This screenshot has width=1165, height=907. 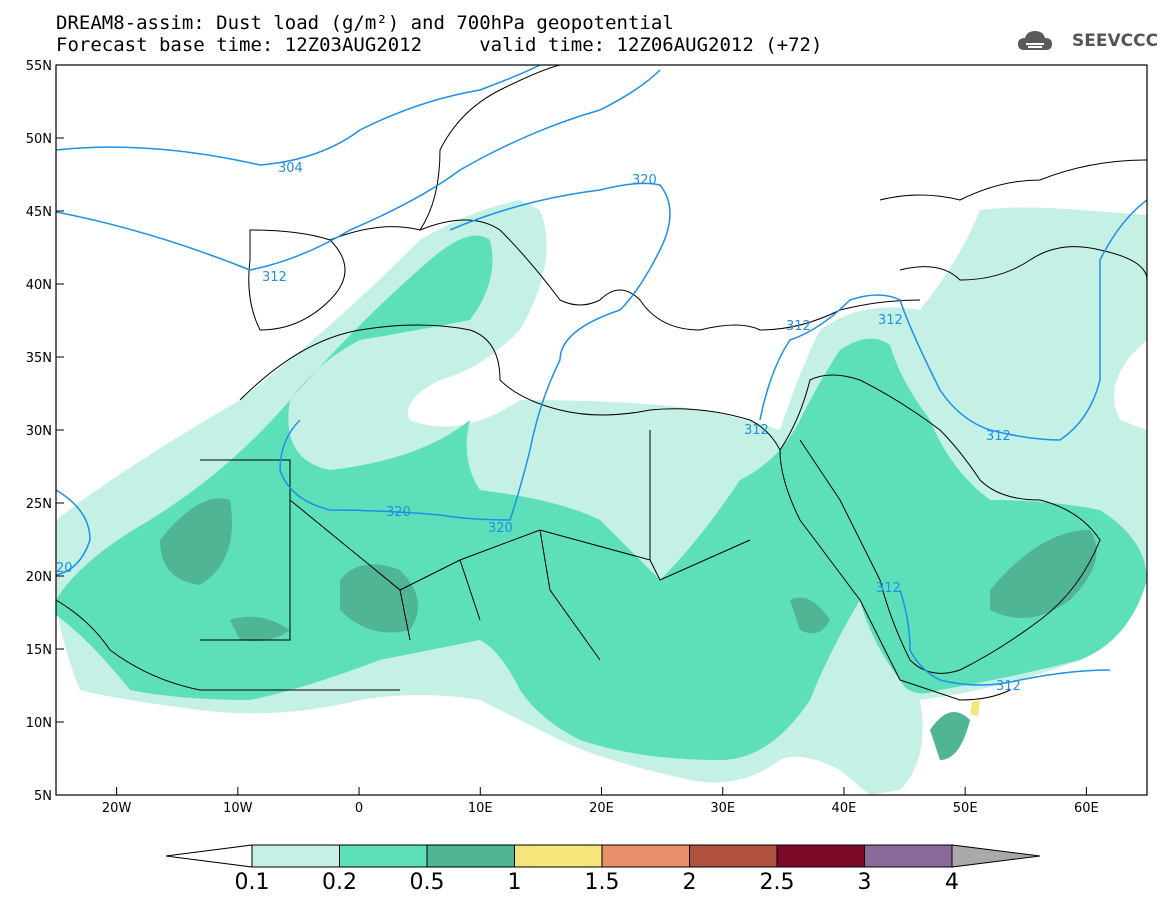 I want to click on lat-tick-label: 25N, so click(x=39, y=504).